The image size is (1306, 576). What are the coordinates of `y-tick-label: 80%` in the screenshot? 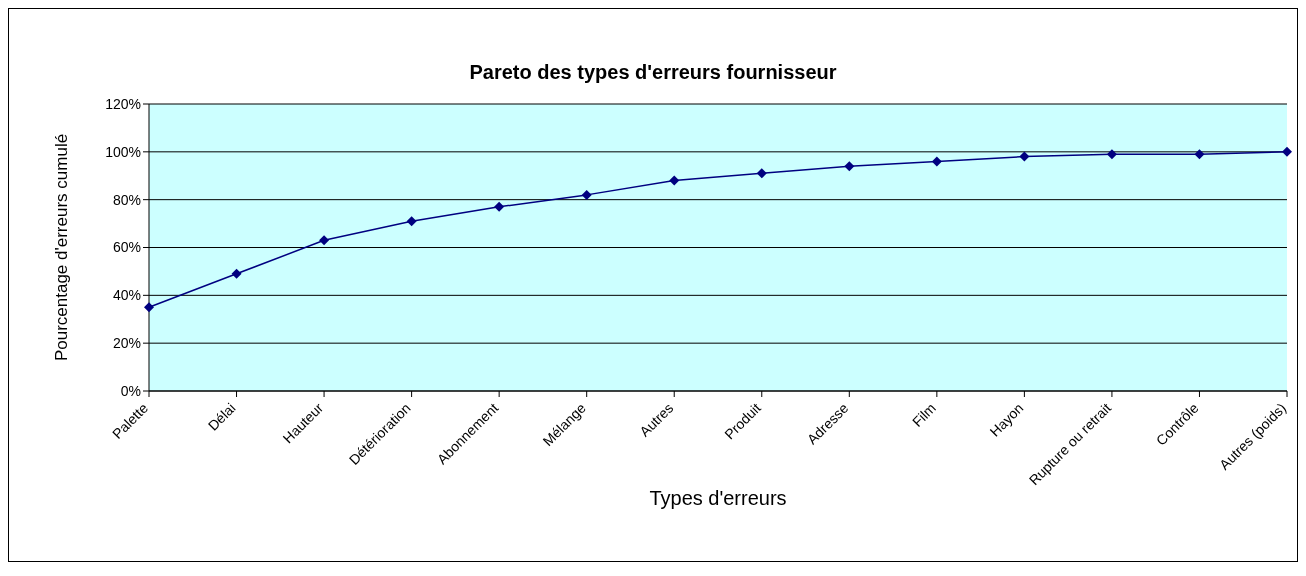 It's located at (126, 199).